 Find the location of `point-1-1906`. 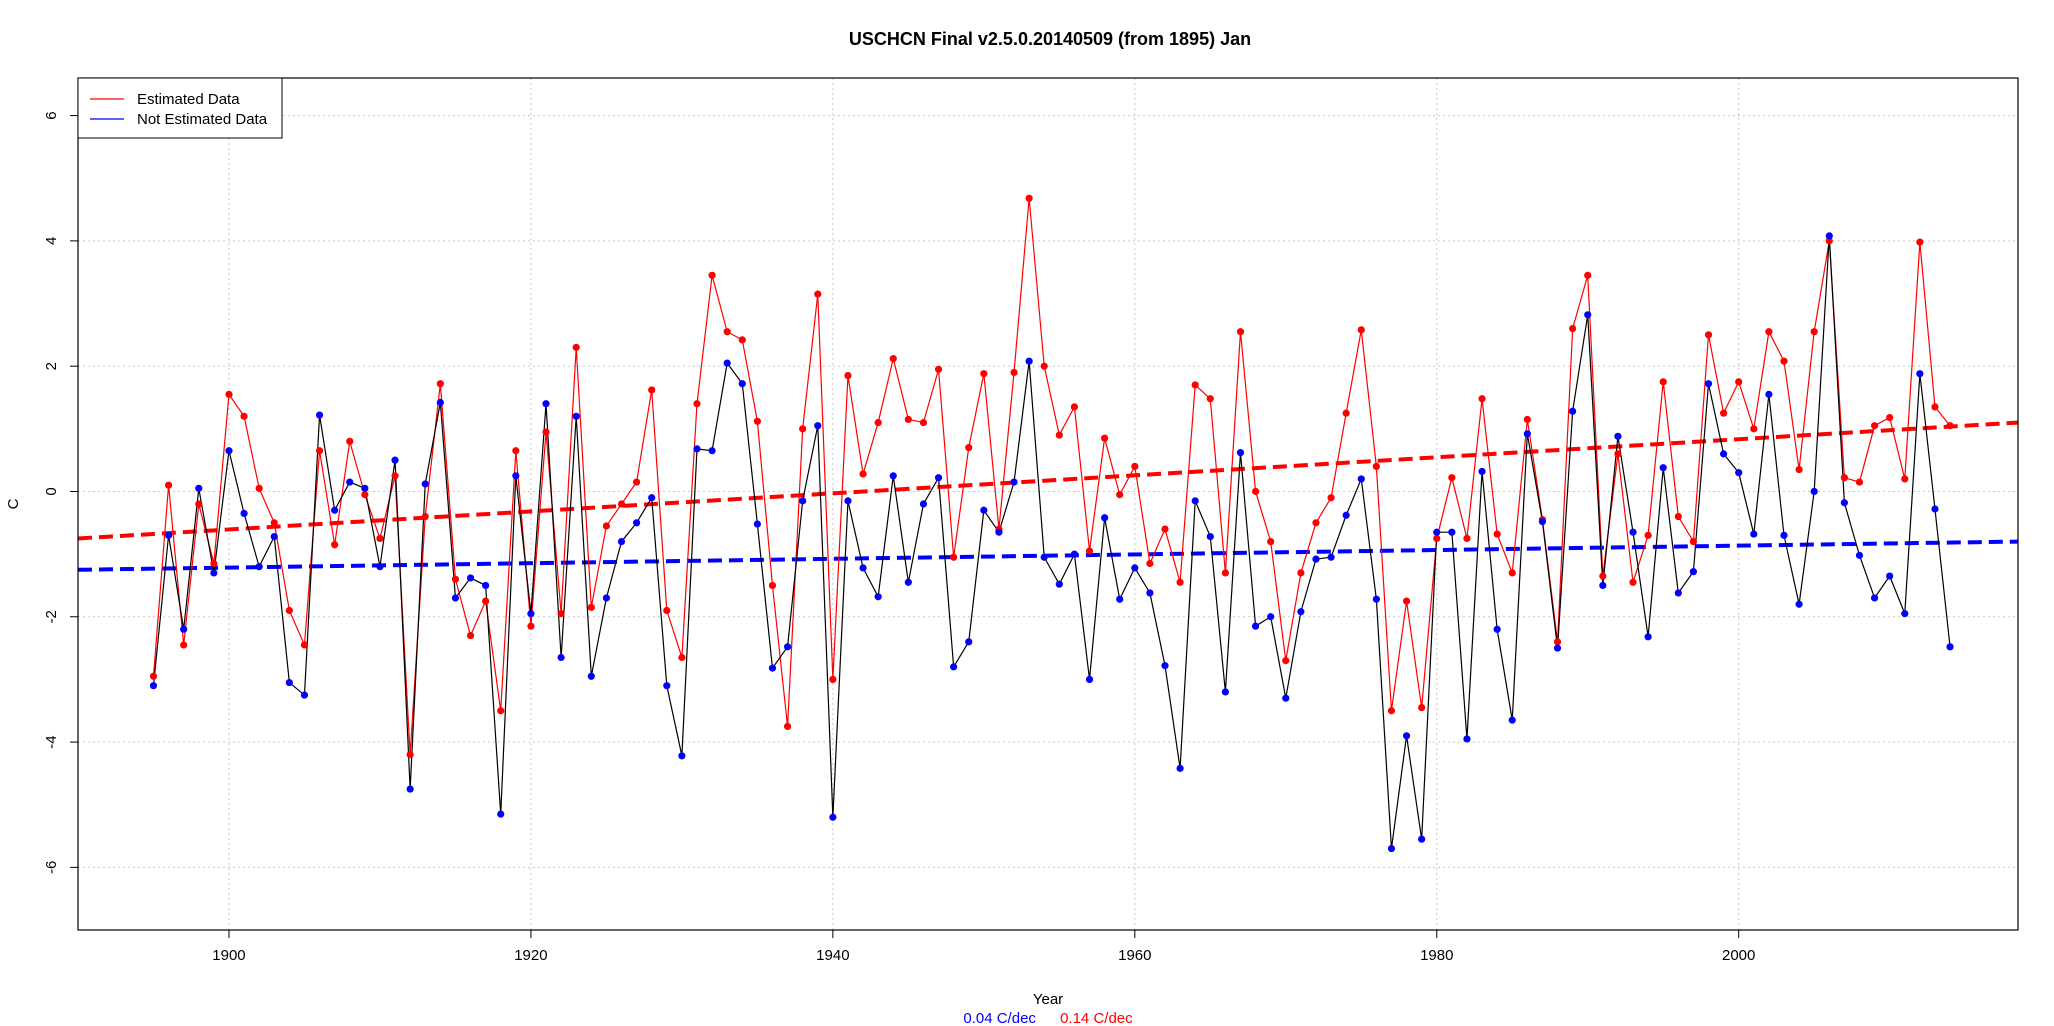

point-1-1906 is located at coordinates (319, 415).